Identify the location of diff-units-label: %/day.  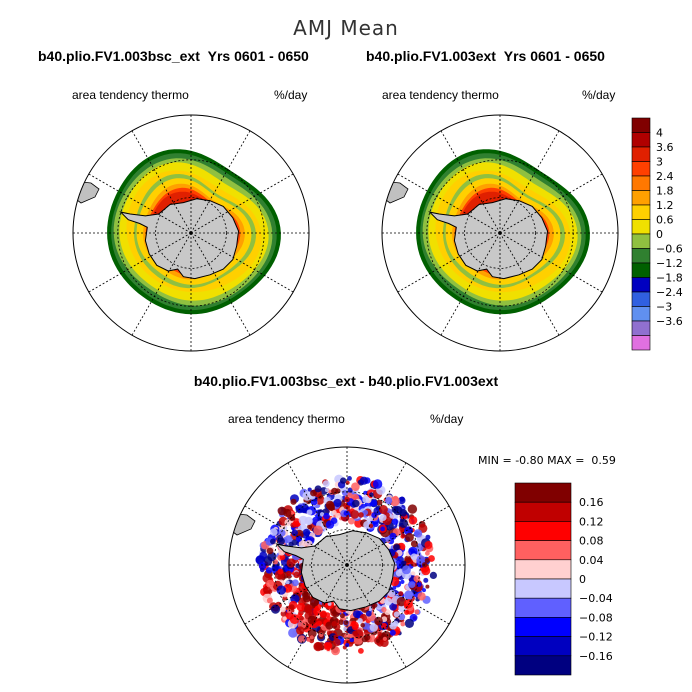
(447, 419).